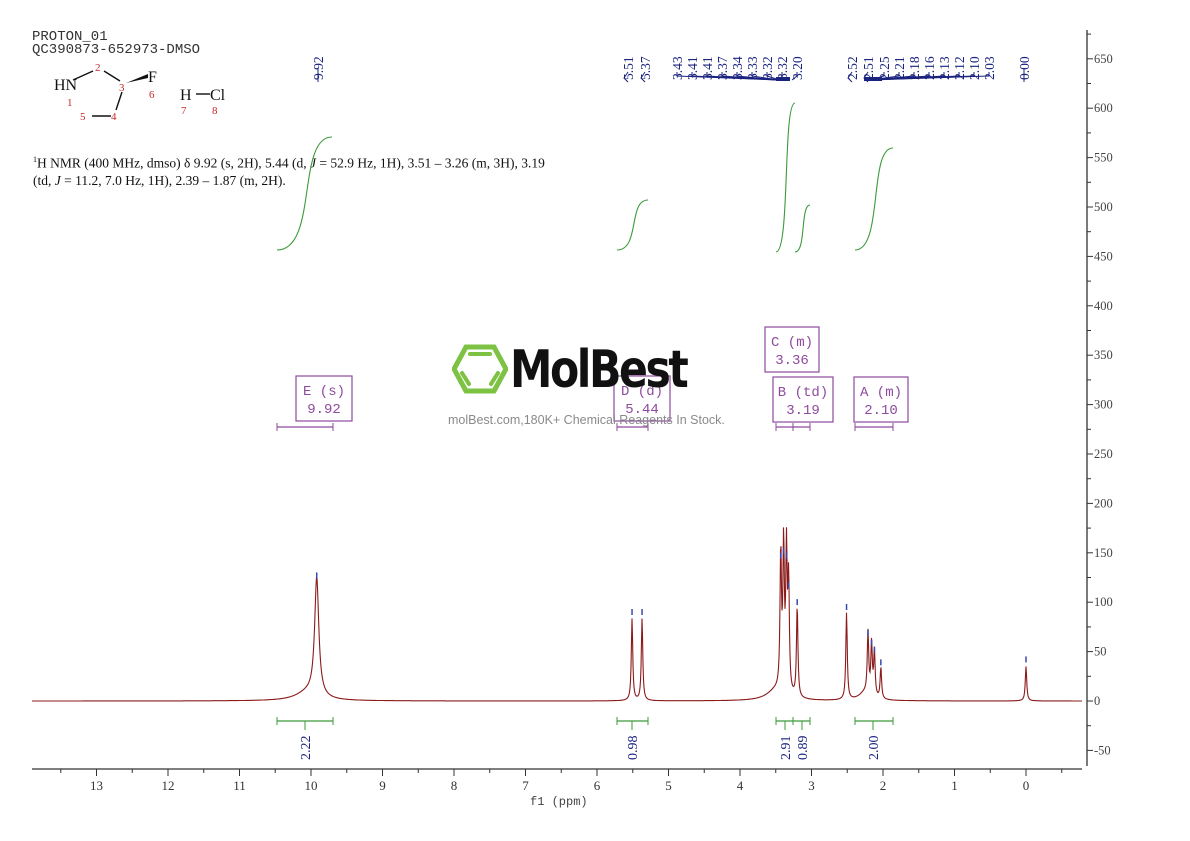 The image size is (1190, 841). Describe the element at coordinates (1103, 355) in the screenshot. I see `y-tick-label: 350` at that location.